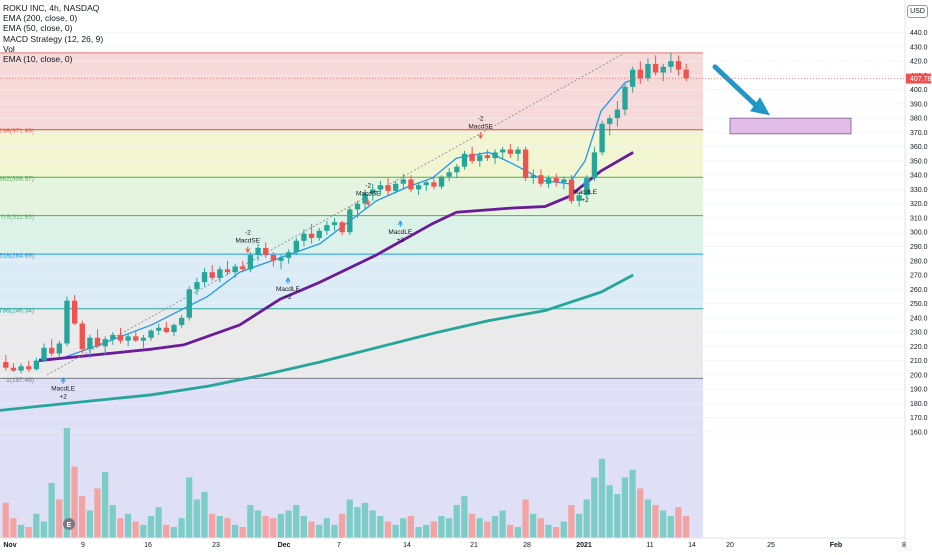 Image resolution: width=932 pixels, height=555 pixels. Describe the element at coordinates (9, 48) in the screenshot. I see `legend-volume: Vol` at that location.